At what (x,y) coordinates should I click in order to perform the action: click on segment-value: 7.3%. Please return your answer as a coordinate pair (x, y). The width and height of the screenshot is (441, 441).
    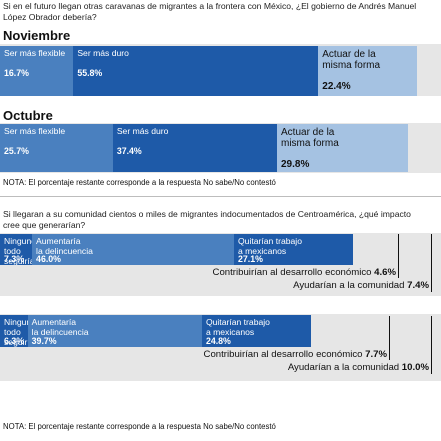
    Looking at the image, I should click on (14, 259).